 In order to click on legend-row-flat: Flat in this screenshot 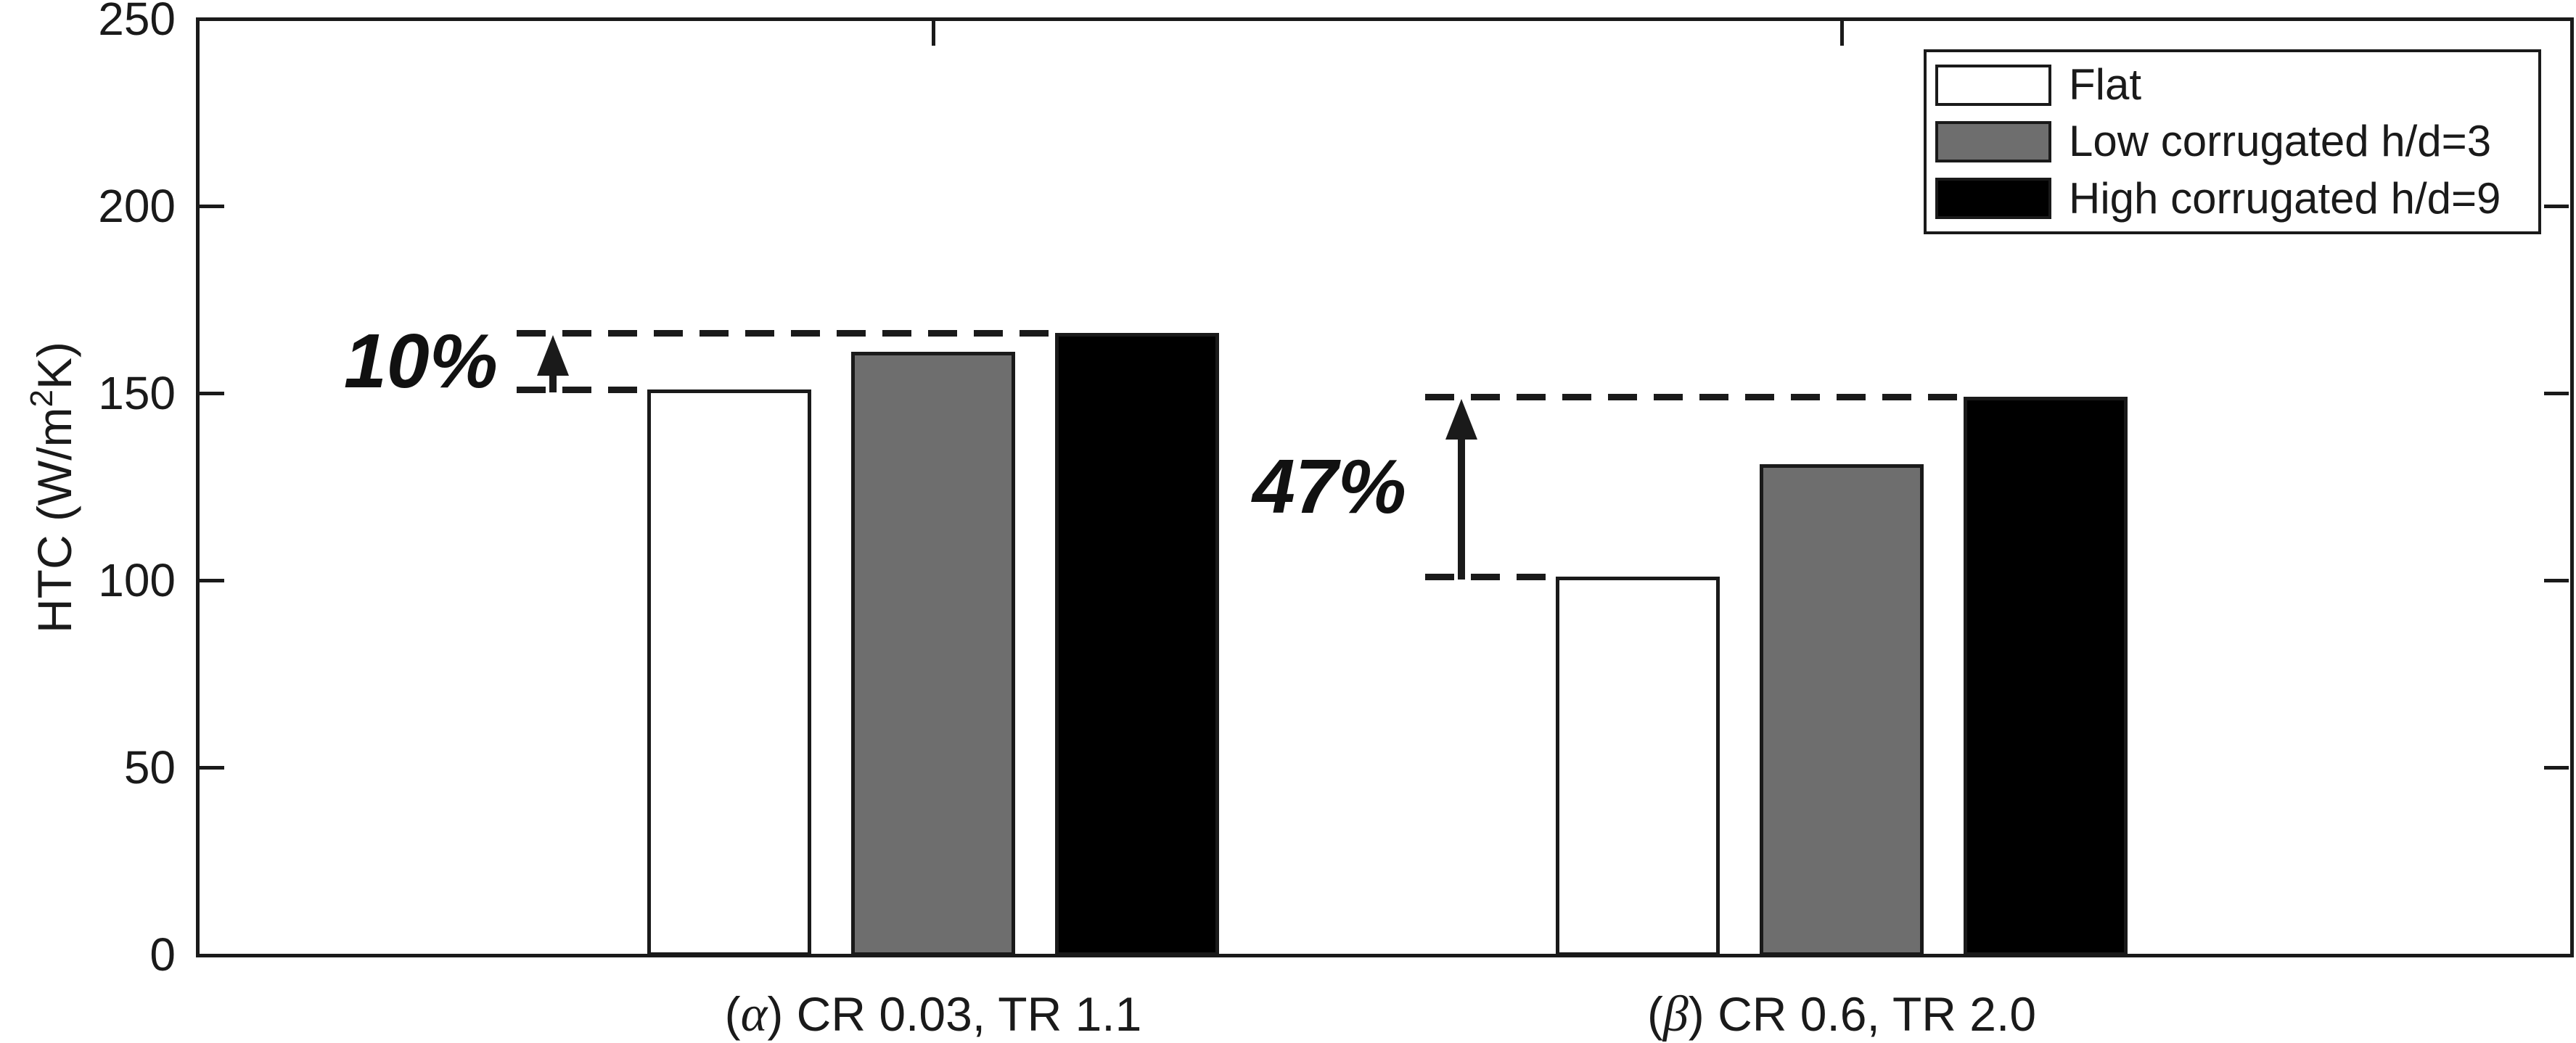, I will do `click(2236, 85)`.